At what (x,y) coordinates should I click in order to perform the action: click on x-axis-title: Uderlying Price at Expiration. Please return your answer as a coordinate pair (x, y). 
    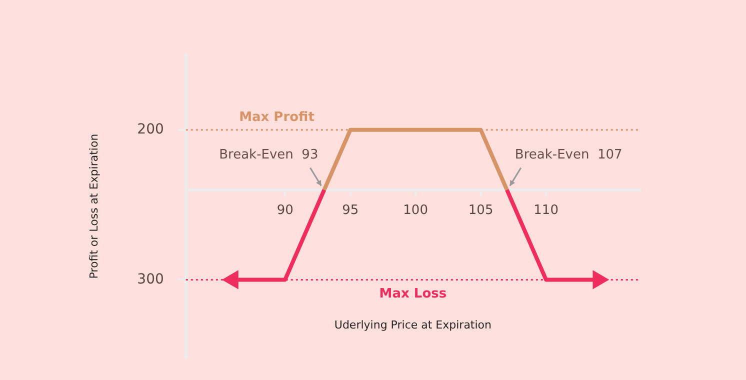
    Looking at the image, I should click on (413, 325).